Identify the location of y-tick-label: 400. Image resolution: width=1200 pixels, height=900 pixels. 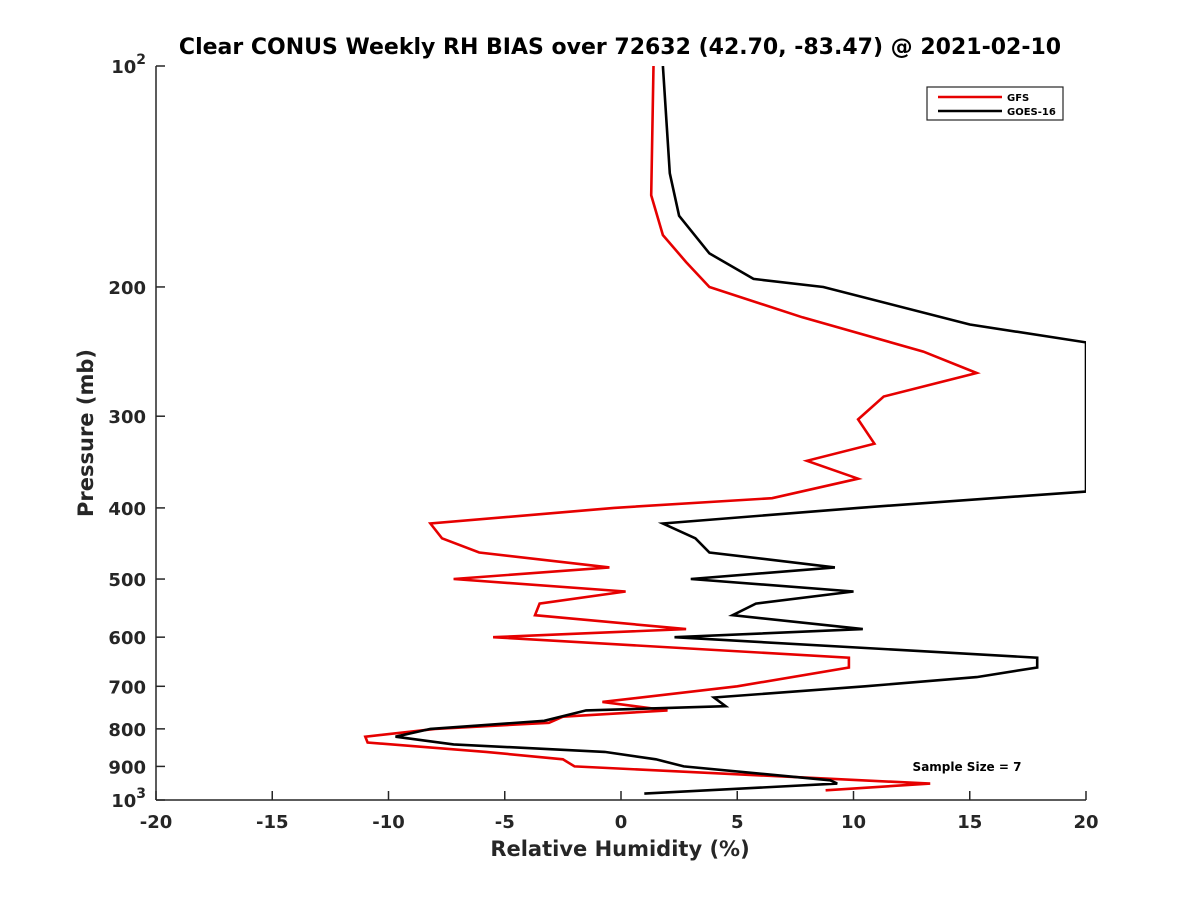
(127, 509).